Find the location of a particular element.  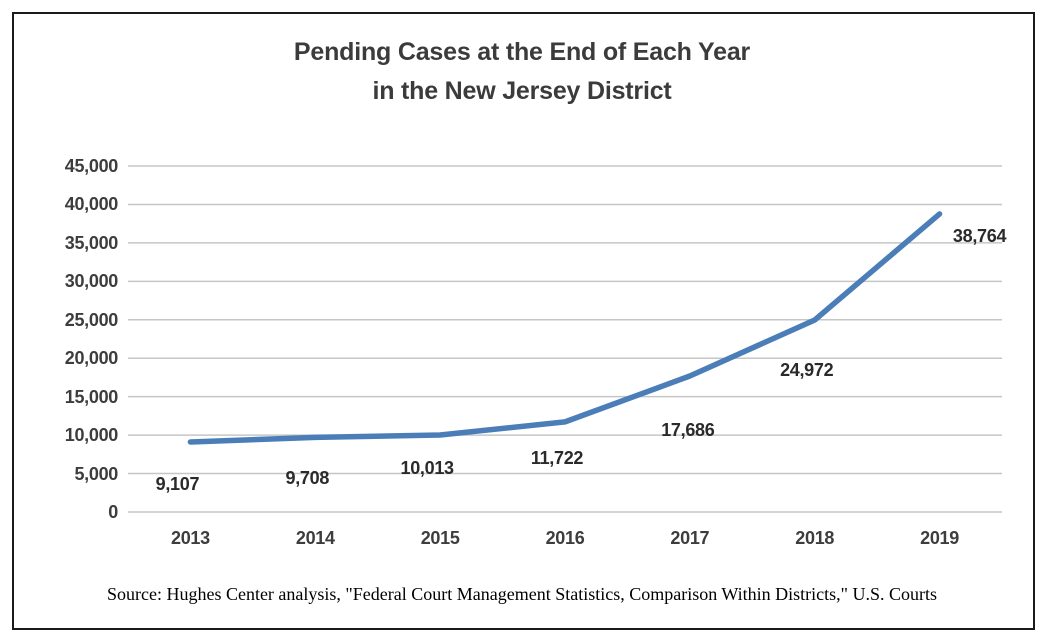

y-axis-tick-label: 15,000 is located at coordinates (91, 396).